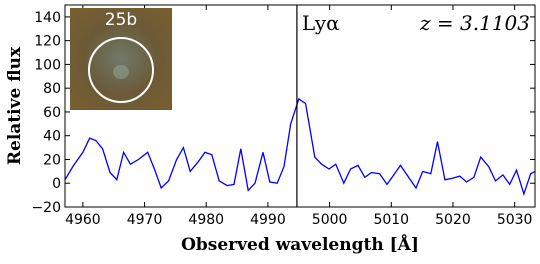  Describe the element at coordinates (83, 220) in the screenshot. I see `x-tick-label: 4960` at that location.